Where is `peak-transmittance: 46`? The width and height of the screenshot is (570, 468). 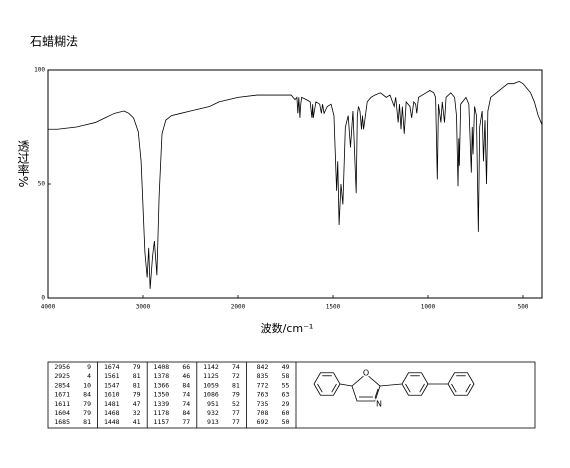 peak-transmittance: 46 is located at coordinates (186, 376).